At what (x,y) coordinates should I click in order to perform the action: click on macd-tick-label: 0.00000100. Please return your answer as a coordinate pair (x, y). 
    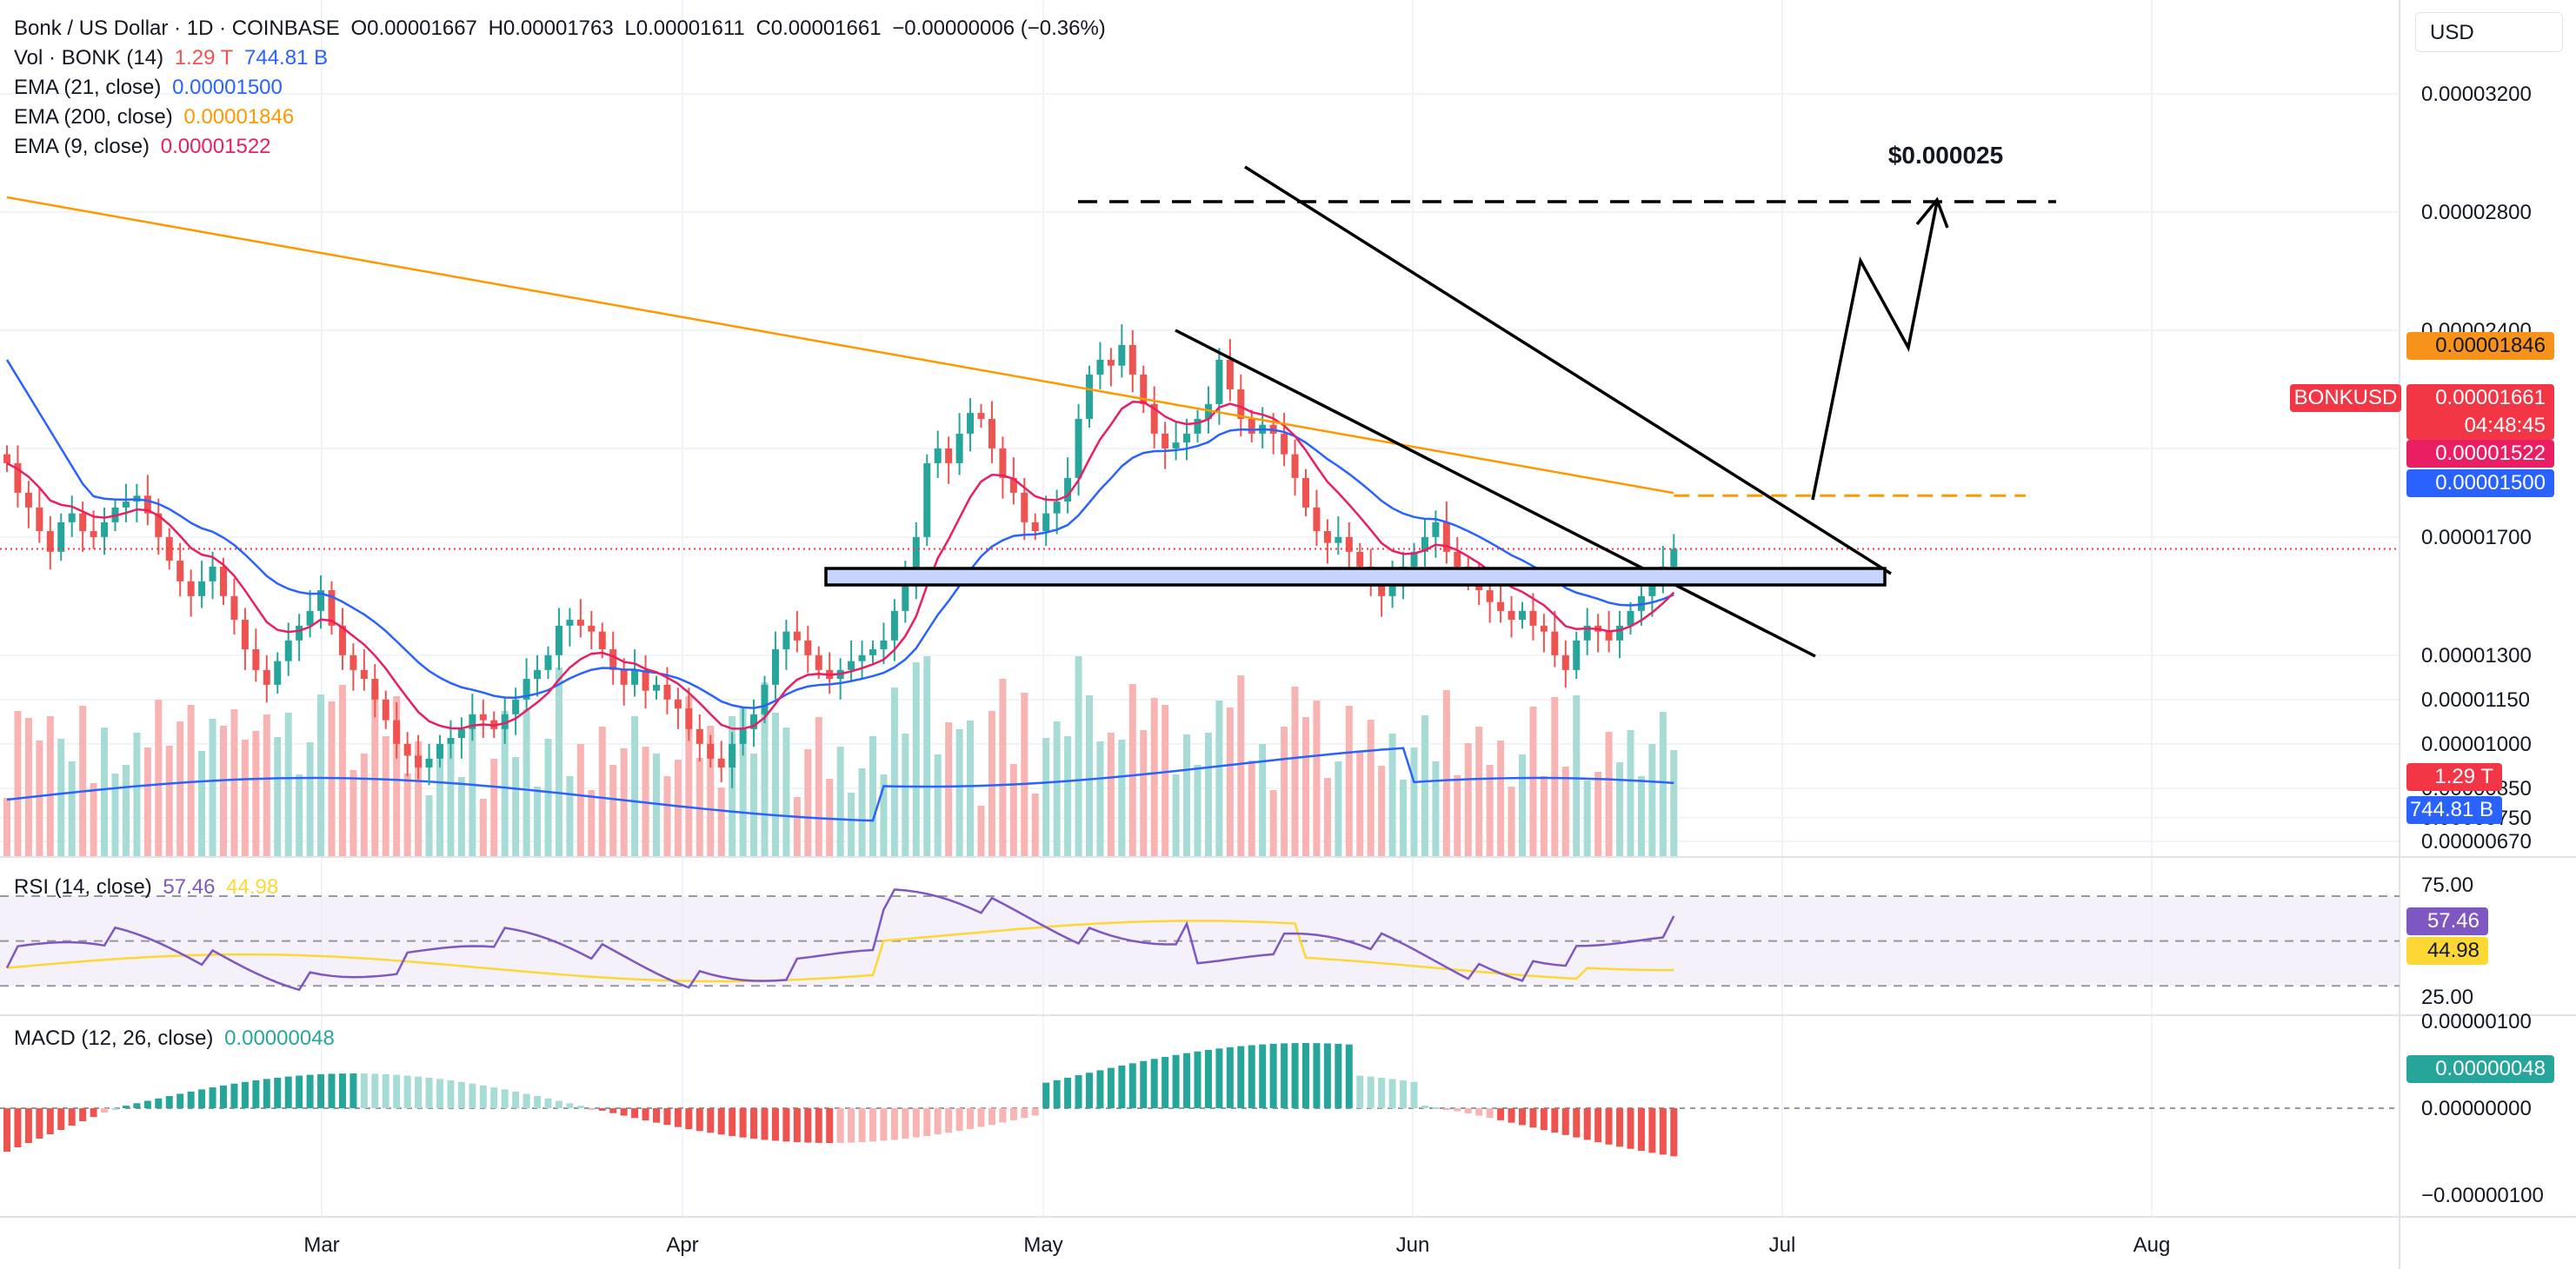
    Looking at the image, I should click on (2476, 1022).